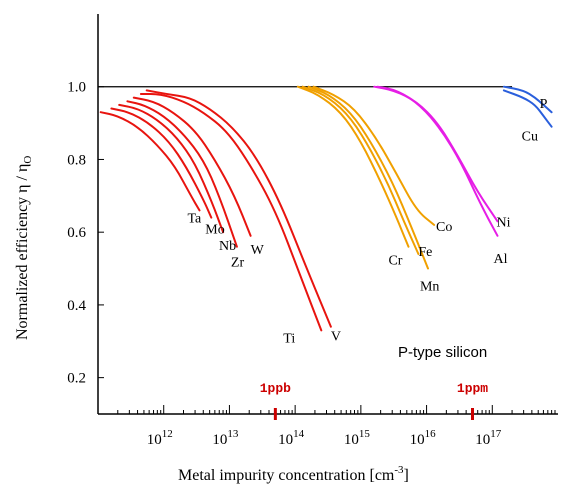 This screenshot has width=574, height=494. Describe the element at coordinates (500, 259) in the screenshot. I see `series-label-al: Al` at that location.